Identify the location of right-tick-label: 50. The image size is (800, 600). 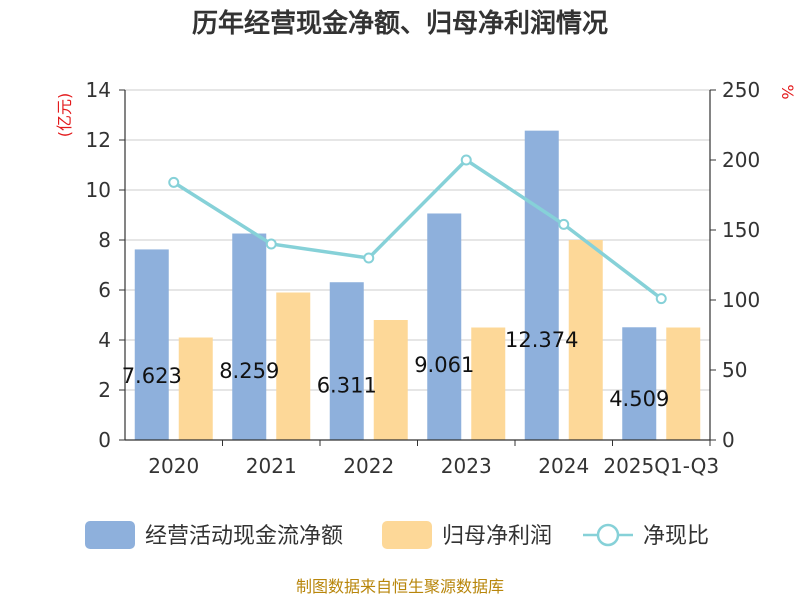
(734, 370).